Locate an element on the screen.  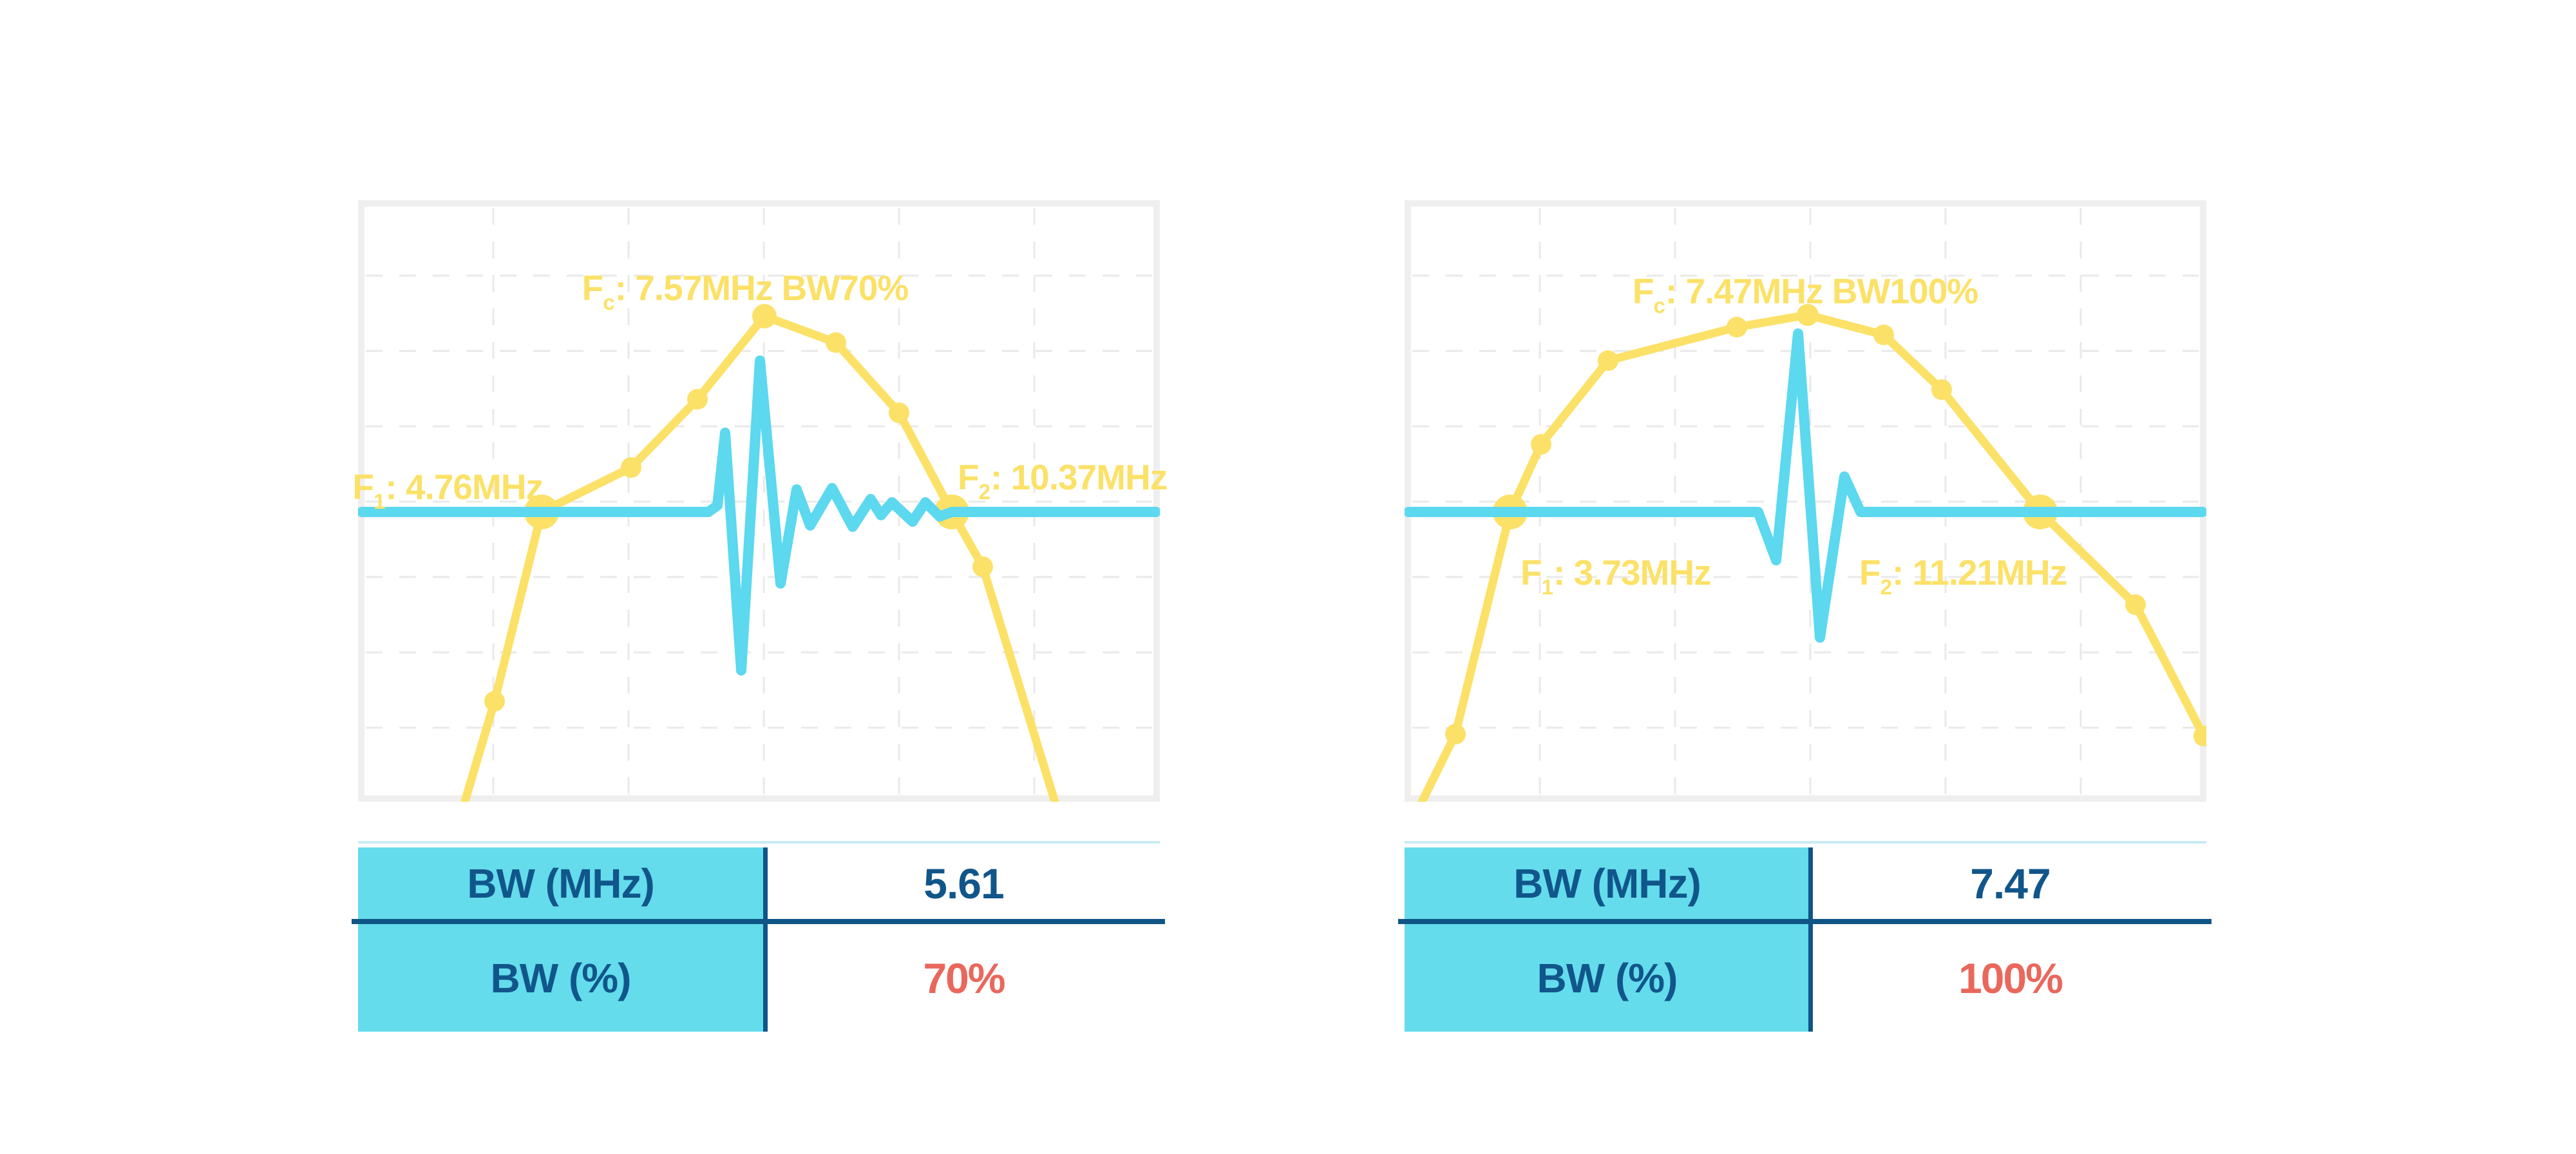
spectrum-curve is located at coordinates (1812, 556).